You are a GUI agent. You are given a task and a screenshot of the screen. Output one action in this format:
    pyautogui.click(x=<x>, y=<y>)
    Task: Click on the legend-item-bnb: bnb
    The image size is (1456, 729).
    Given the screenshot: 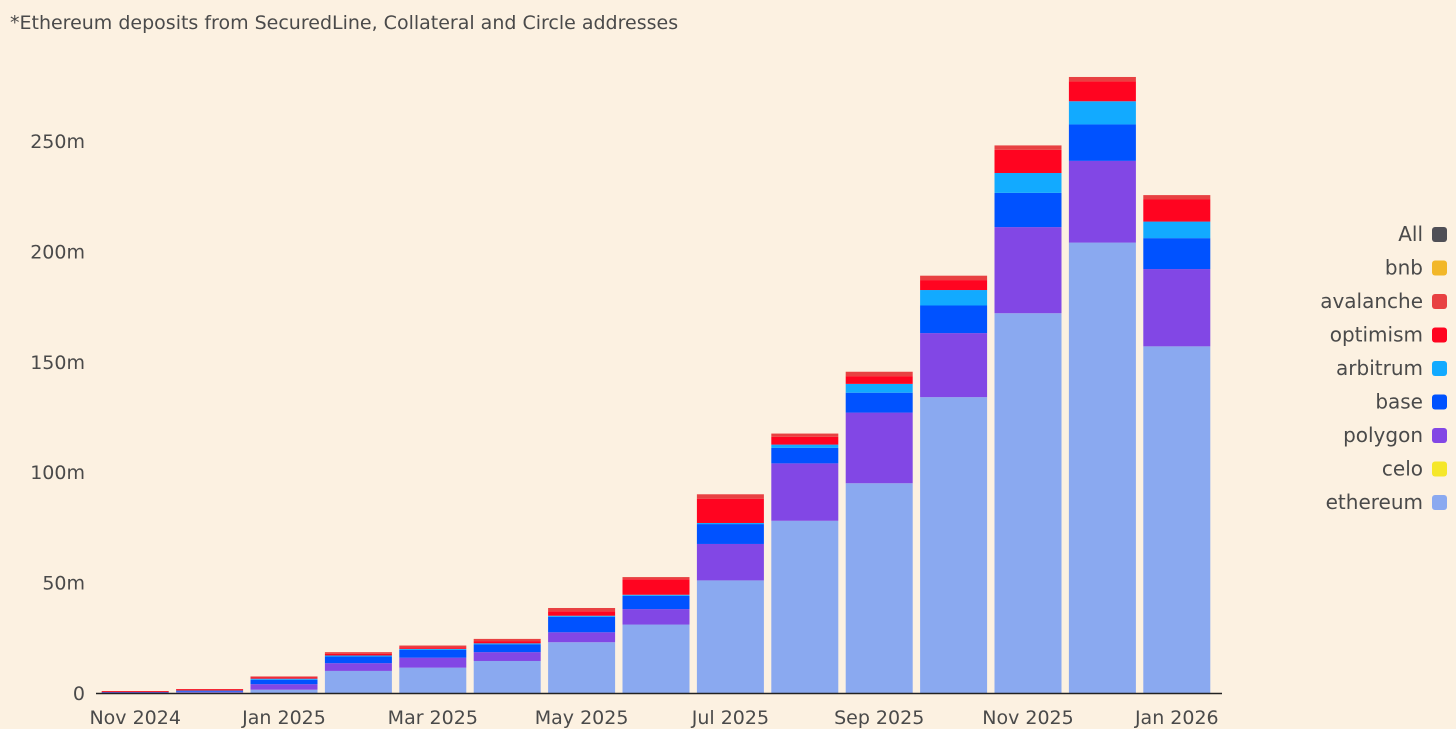 What is the action you would take?
    pyautogui.click(x=1416, y=268)
    